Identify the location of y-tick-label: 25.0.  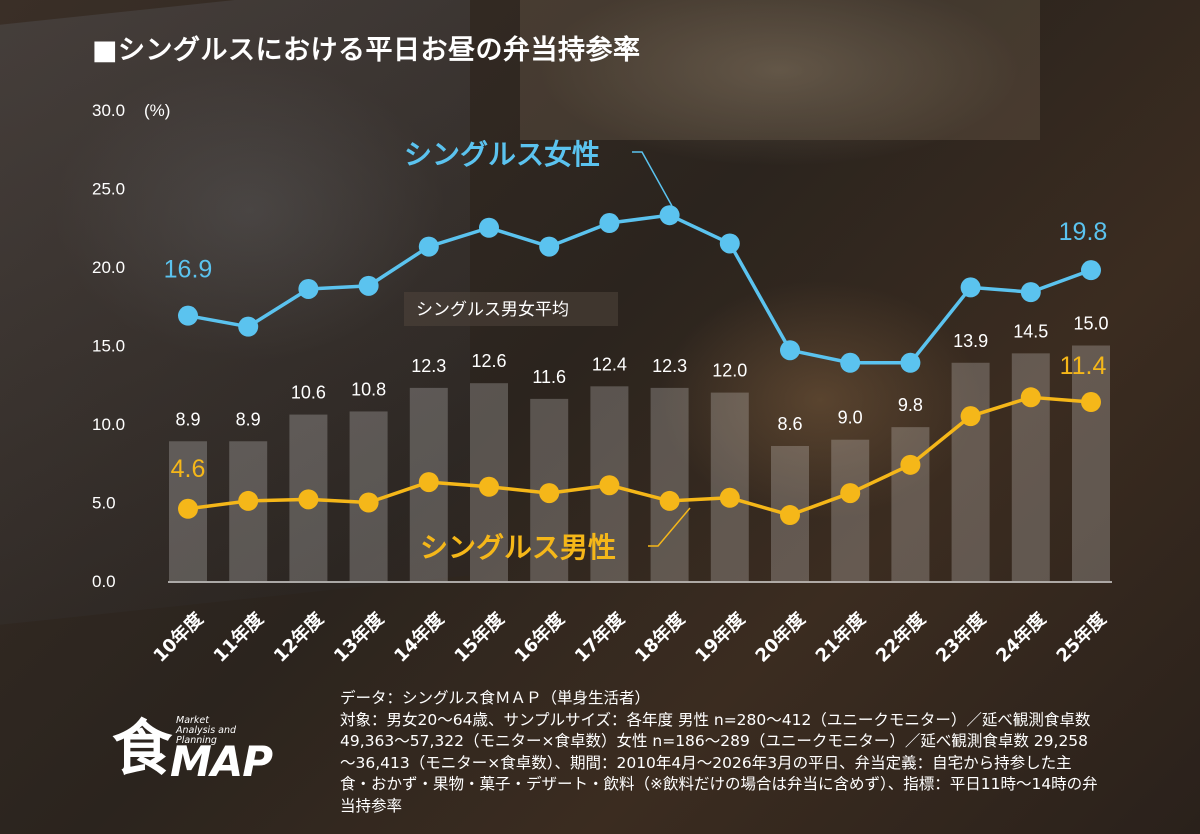
(108, 189).